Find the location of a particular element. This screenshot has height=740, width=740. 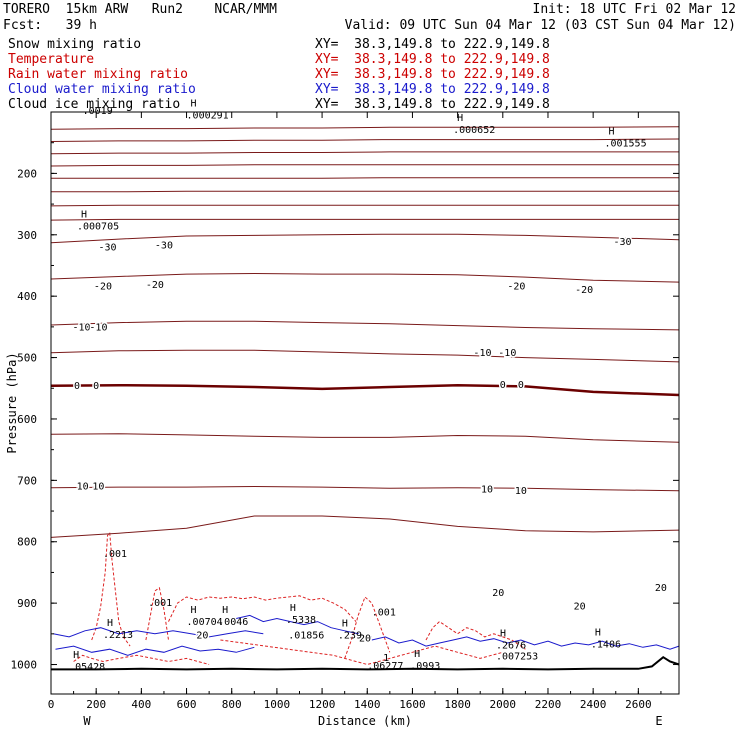

x-tick-label: 200 is located at coordinates (96, 704).